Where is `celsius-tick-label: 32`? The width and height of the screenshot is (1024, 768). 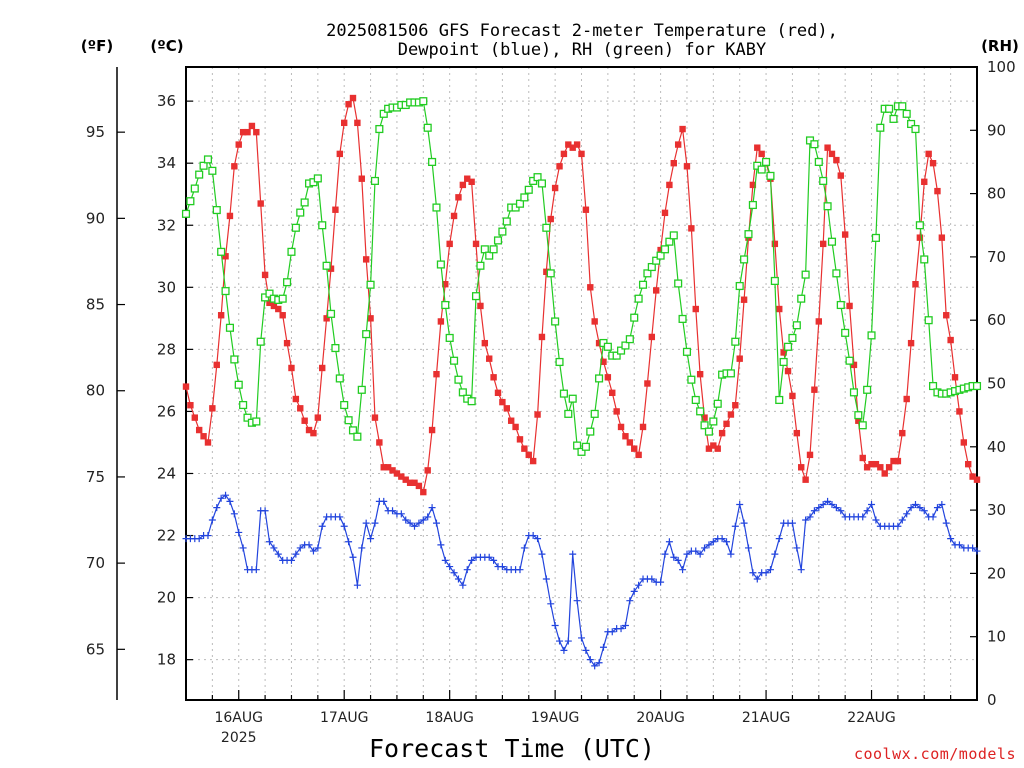 celsius-tick-label: 32 is located at coordinates (166, 225).